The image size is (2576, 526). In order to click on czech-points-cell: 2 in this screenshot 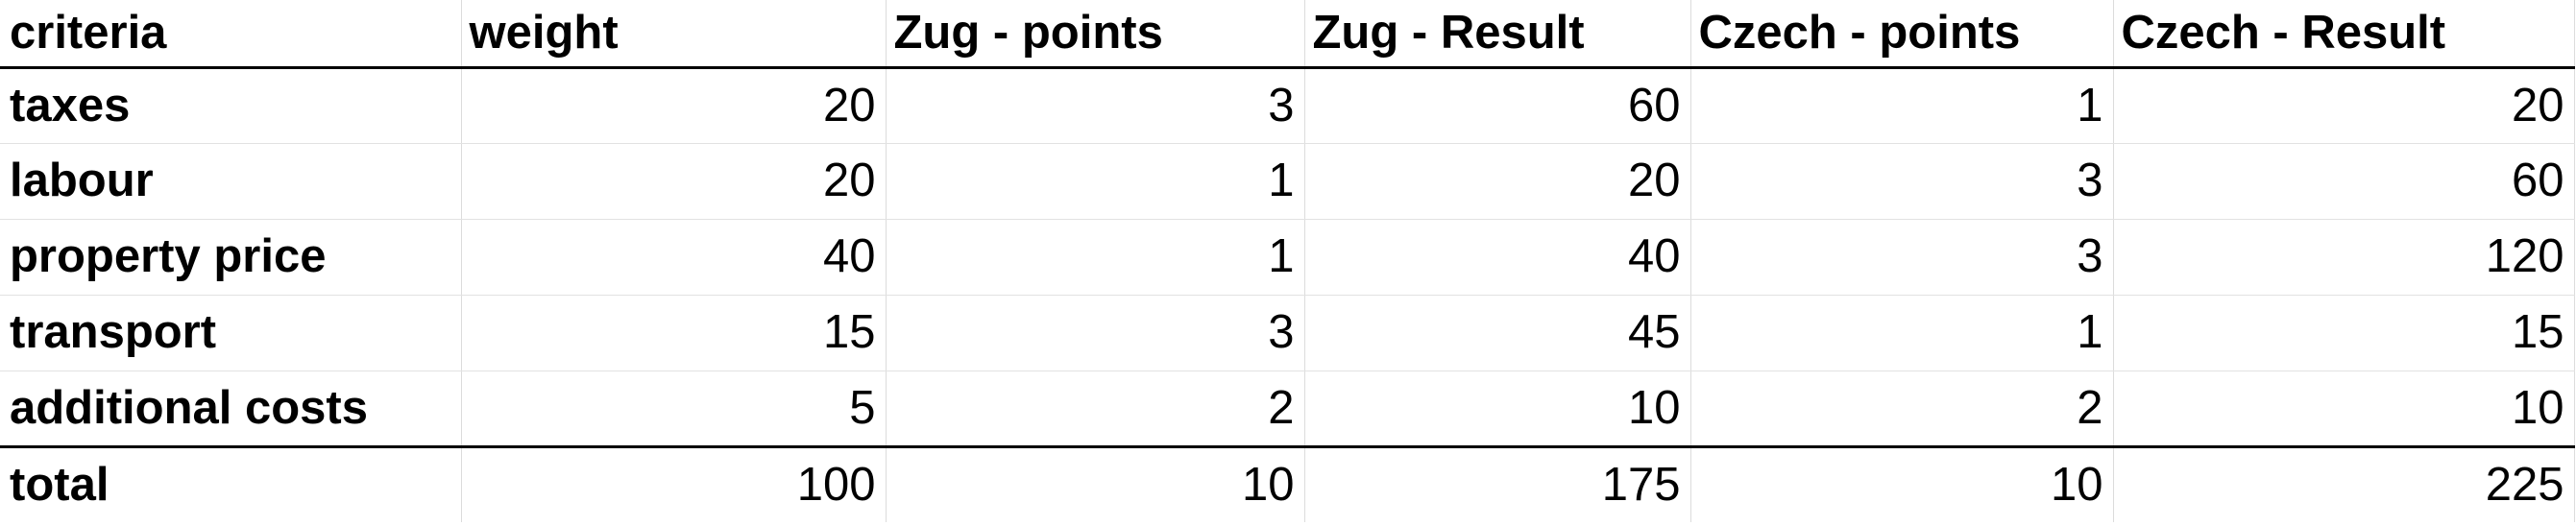, I will do `click(1902, 409)`.